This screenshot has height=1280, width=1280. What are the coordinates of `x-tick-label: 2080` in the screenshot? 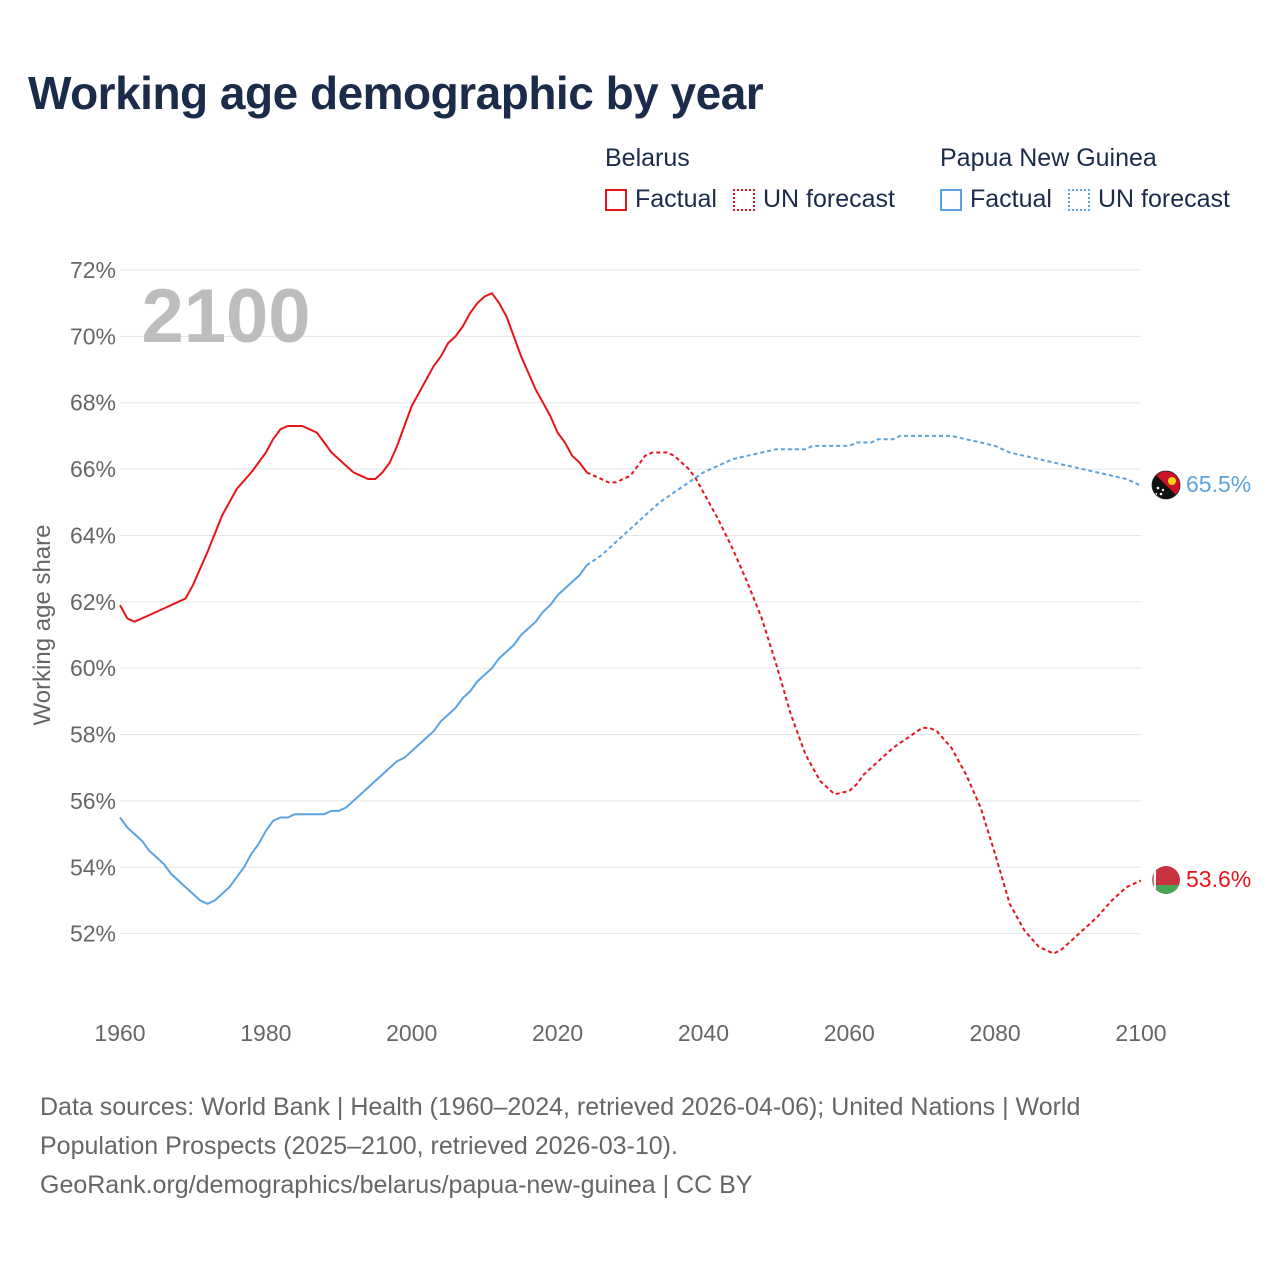 It's located at (995, 1033).